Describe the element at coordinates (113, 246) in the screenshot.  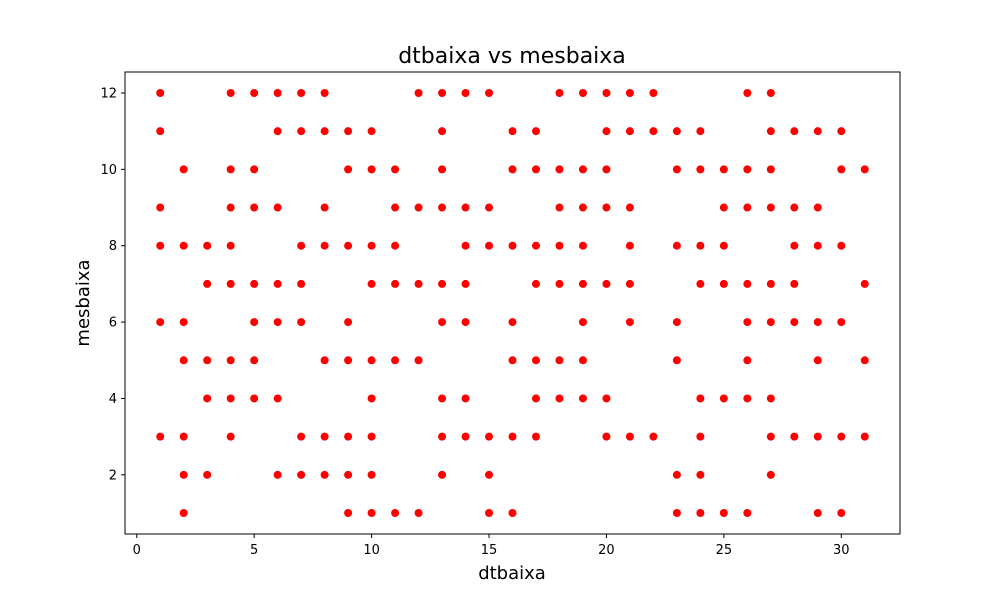
I see `y-tick-label: 8` at that location.